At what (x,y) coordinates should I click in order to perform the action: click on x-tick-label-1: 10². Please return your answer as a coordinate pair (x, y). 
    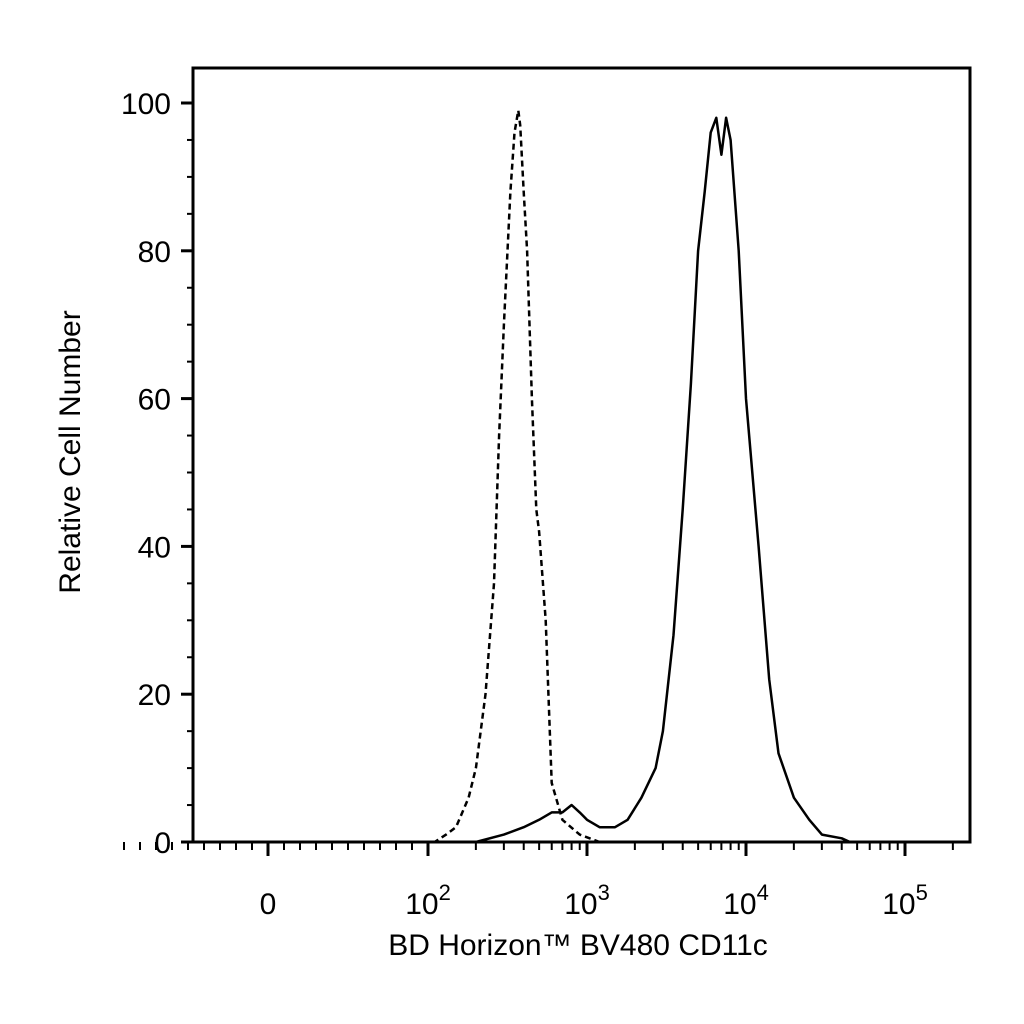
    Looking at the image, I should click on (428, 900).